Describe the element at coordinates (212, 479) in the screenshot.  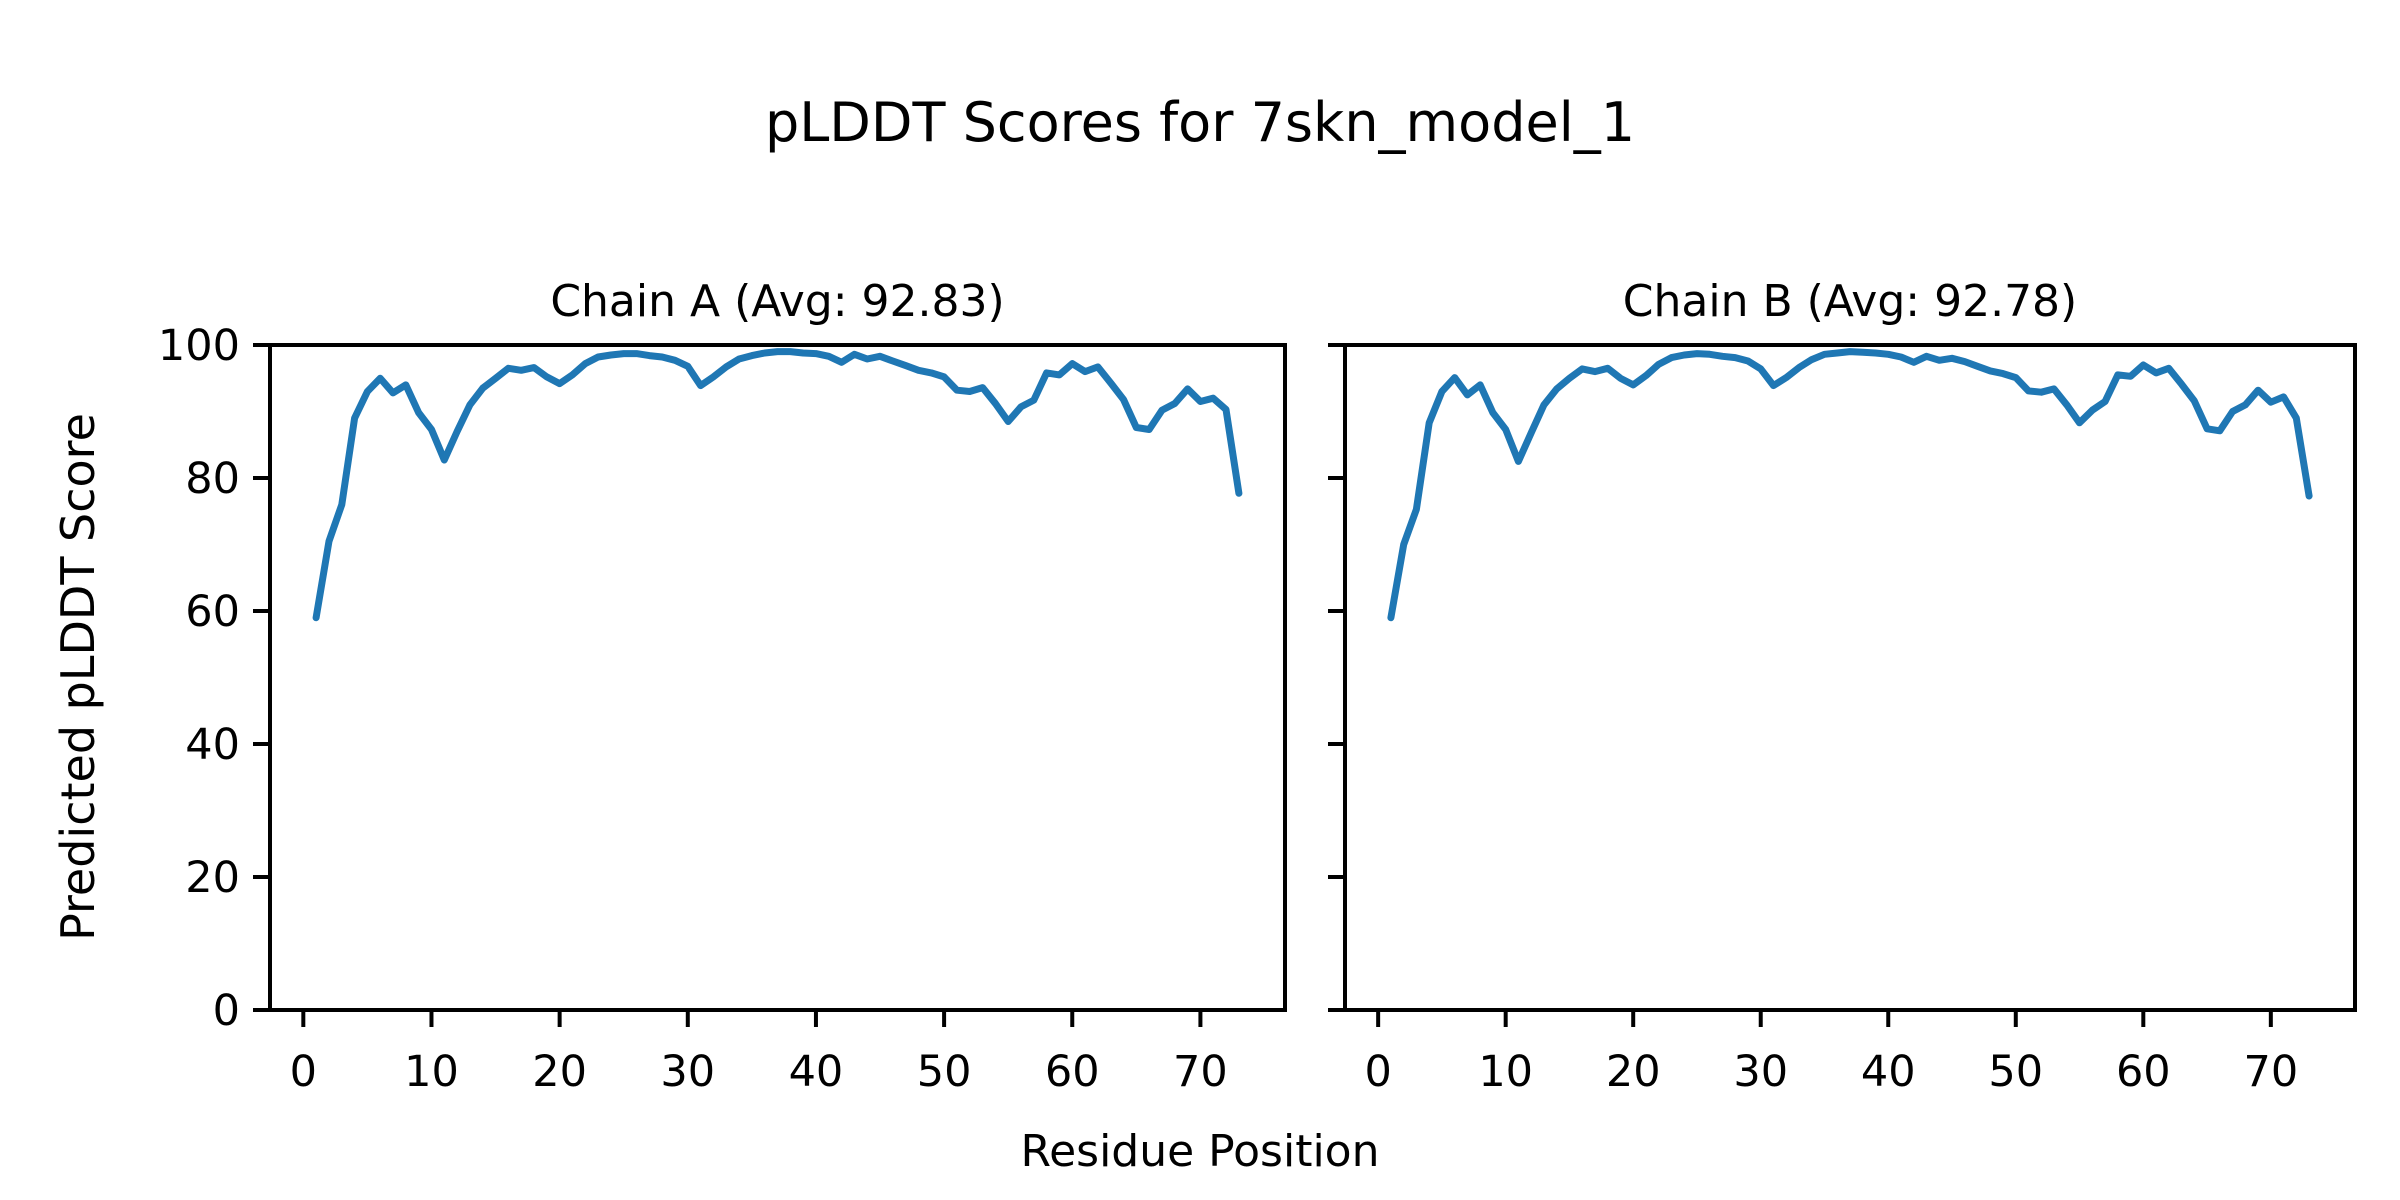
I see `y-tick-label: 80` at that location.